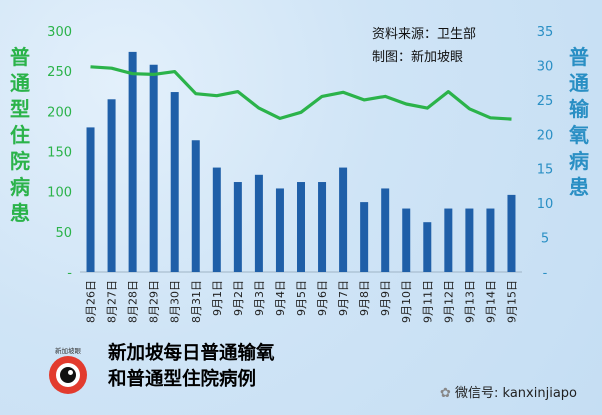 Image resolution: width=602 pixels, height=415 pixels. What do you see at coordinates (424, 34) in the screenshot?
I see `source-text: 资料来源：卫生部` at bounding box center [424, 34].